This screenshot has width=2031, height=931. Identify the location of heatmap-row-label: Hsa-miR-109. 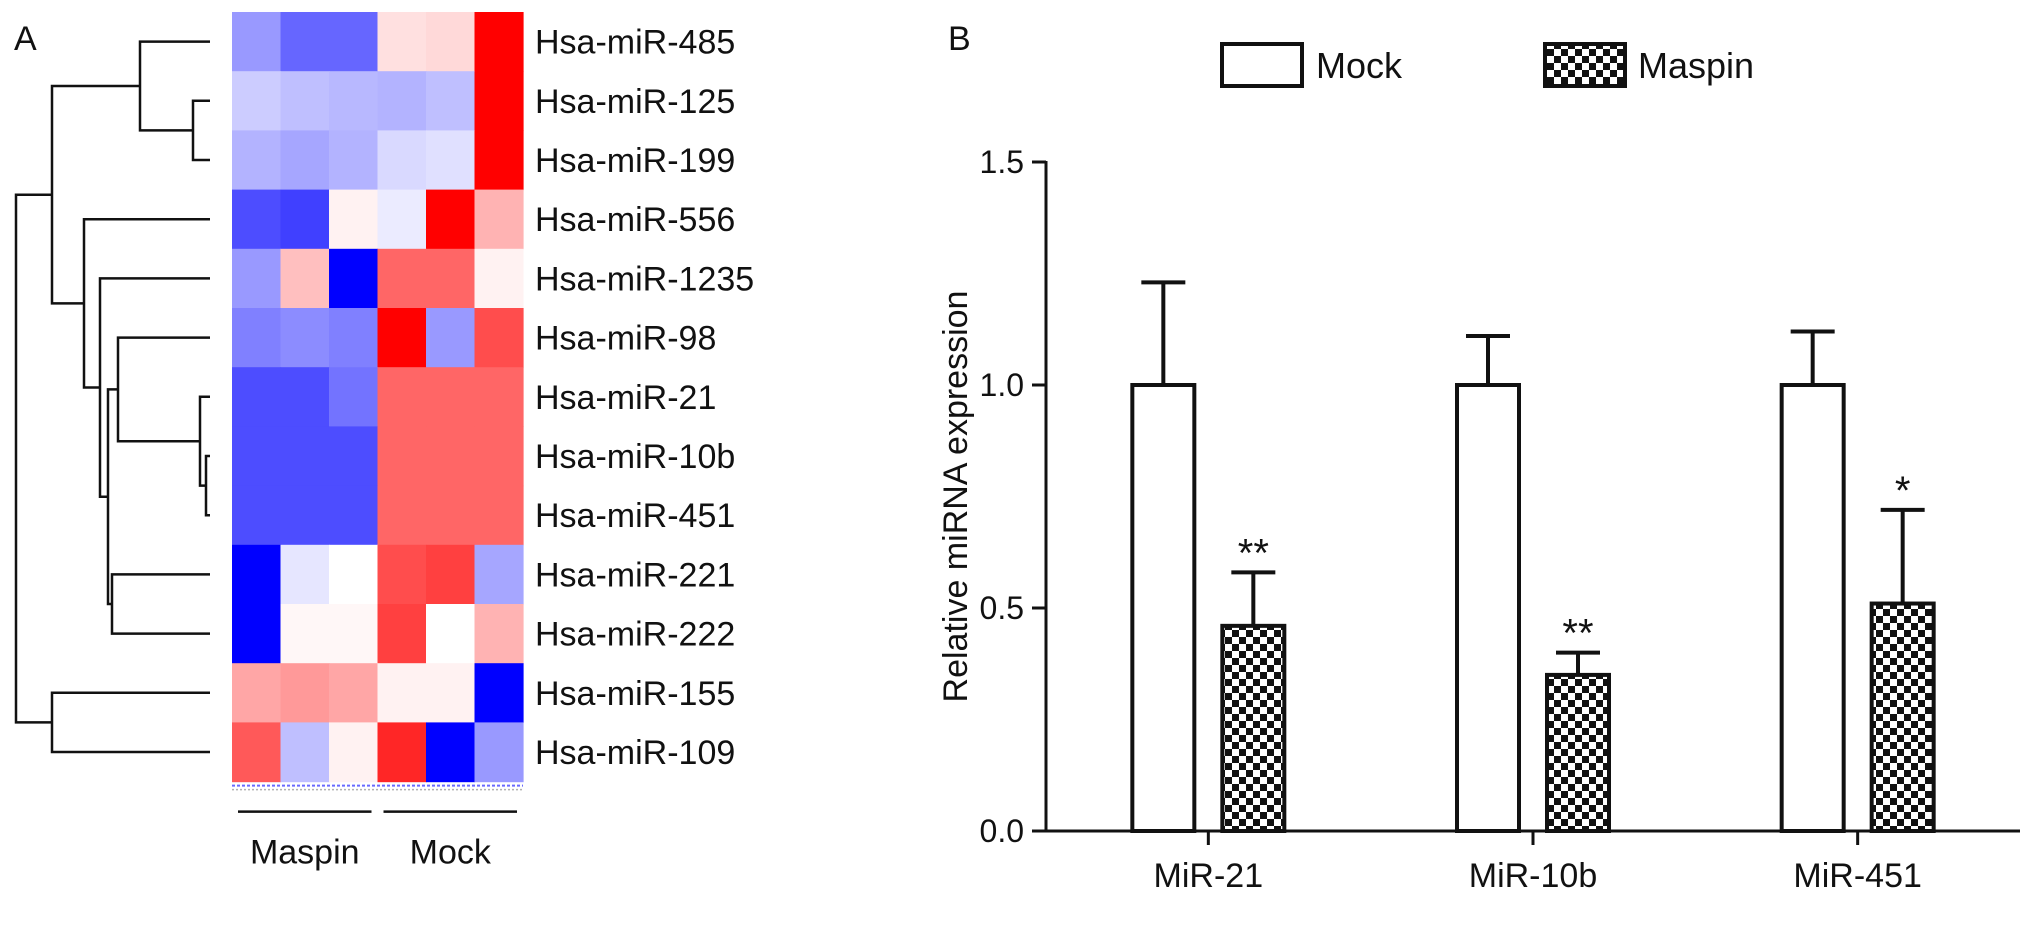
(635, 753).